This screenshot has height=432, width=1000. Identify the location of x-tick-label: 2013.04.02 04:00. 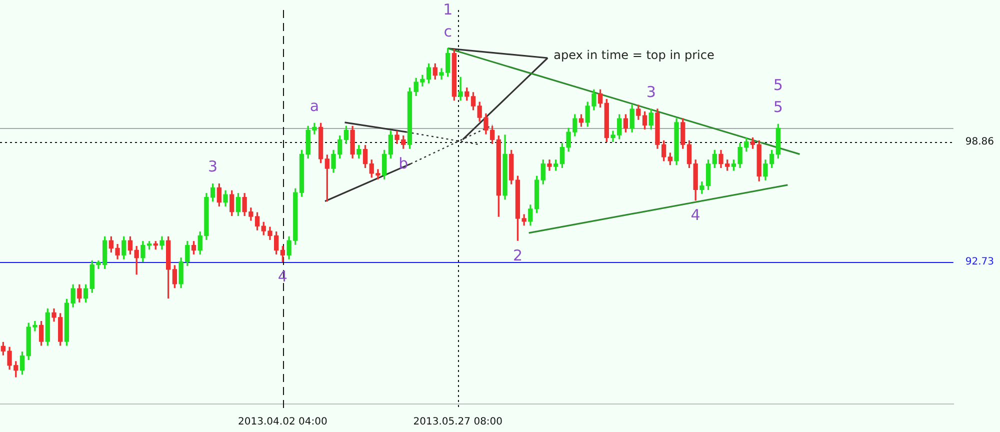
(283, 422).